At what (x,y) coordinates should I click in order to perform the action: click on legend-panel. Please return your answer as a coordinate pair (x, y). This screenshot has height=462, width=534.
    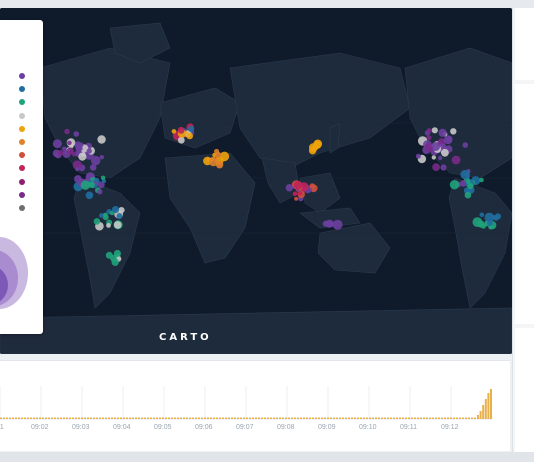
    Looking at the image, I should click on (21, 177).